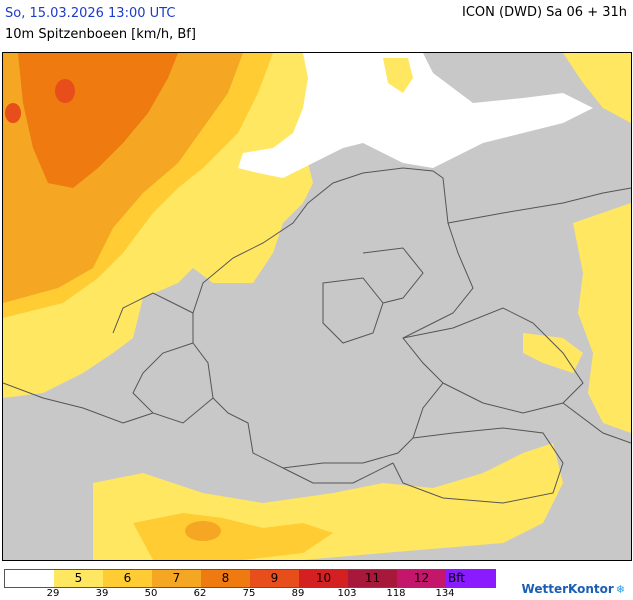 This screenshot has width=633, height=600. Describe the element at coordinates (65, 91) in the screenshot. I see `gust-zone-bft9-cell` at that location.